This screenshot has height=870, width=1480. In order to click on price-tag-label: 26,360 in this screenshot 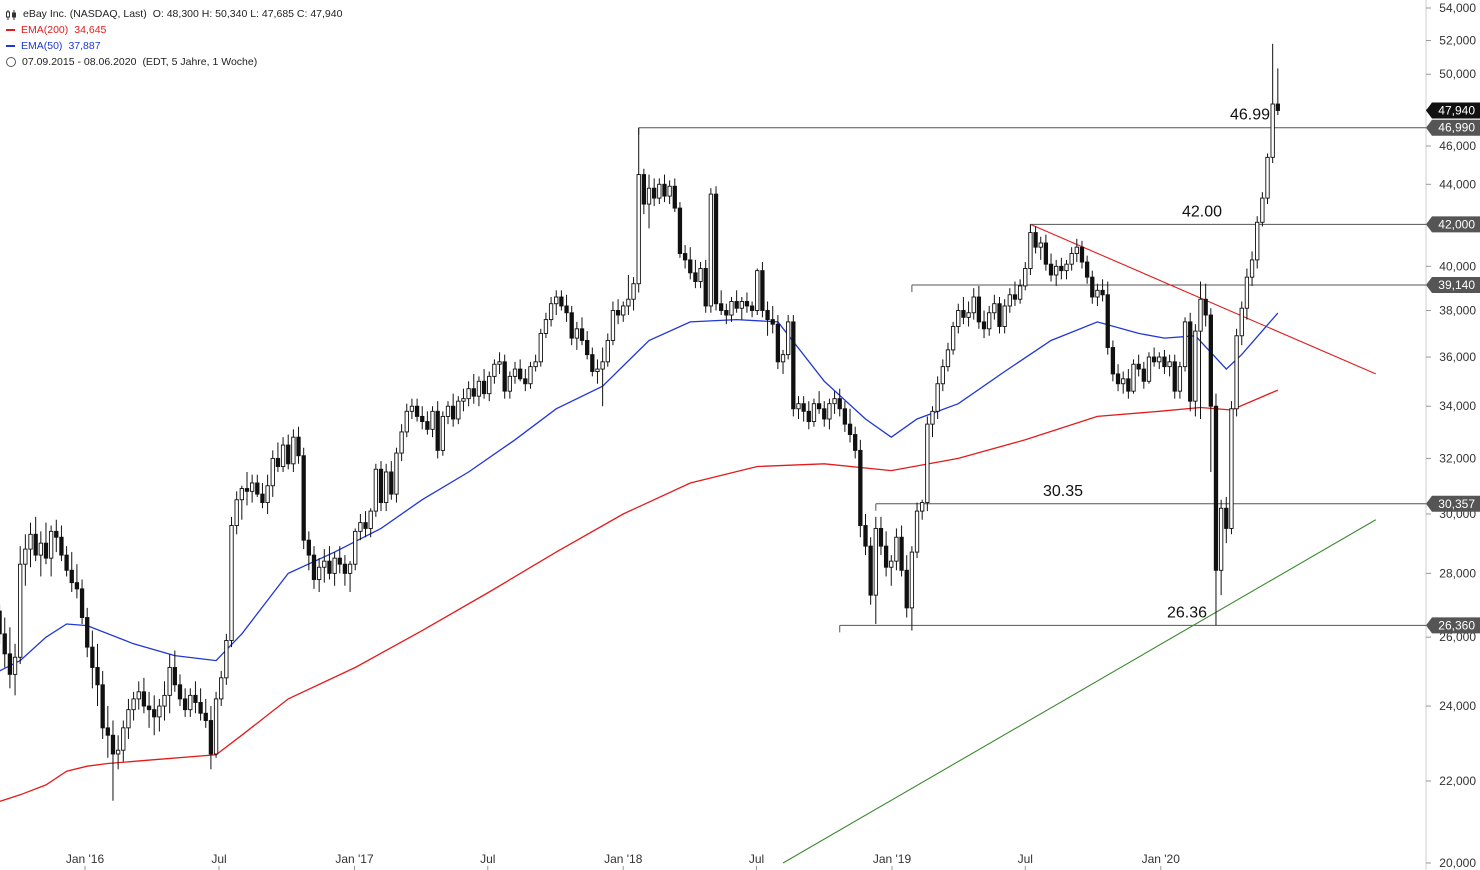, I will do `click(1456, 625)`.